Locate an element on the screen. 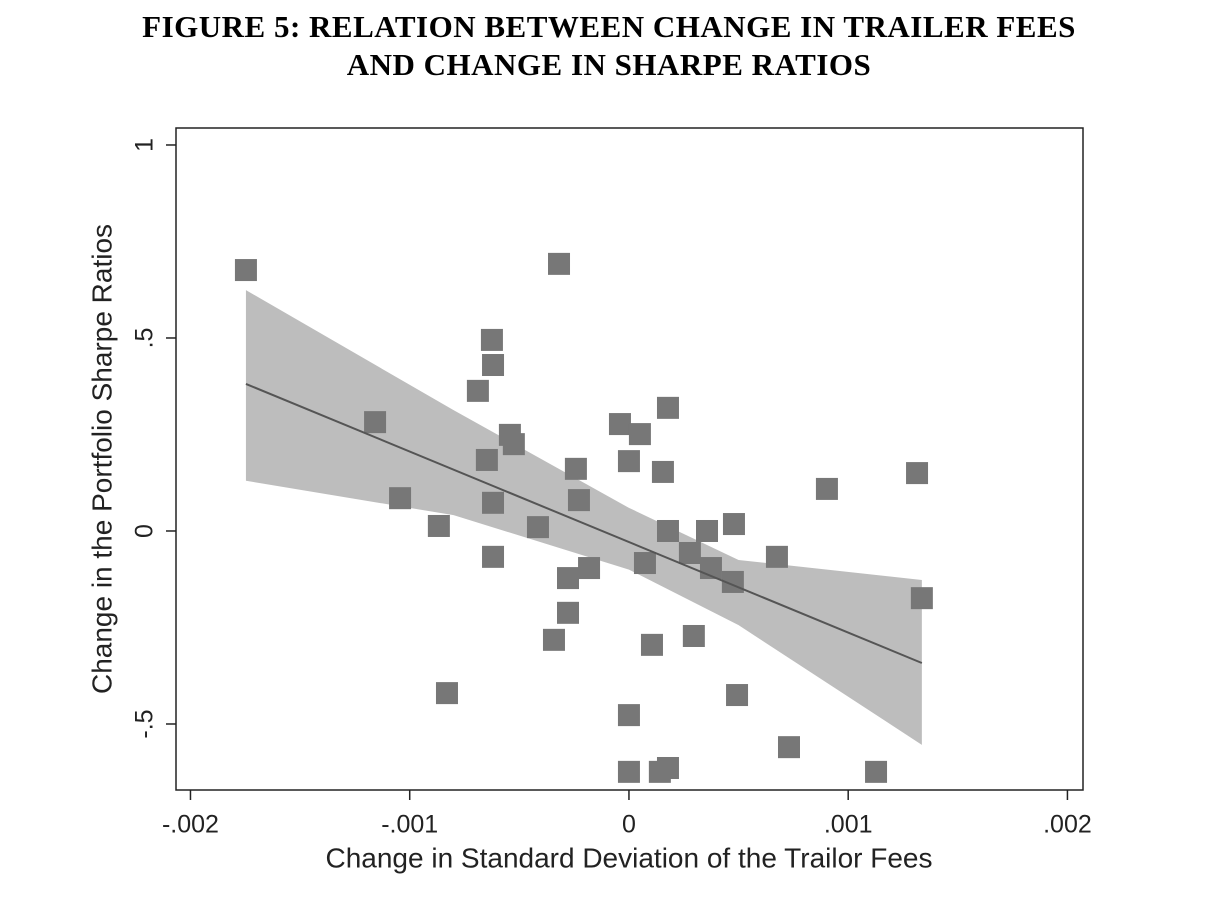  x-tick-label: 0 is located at coordinates (629, 825).